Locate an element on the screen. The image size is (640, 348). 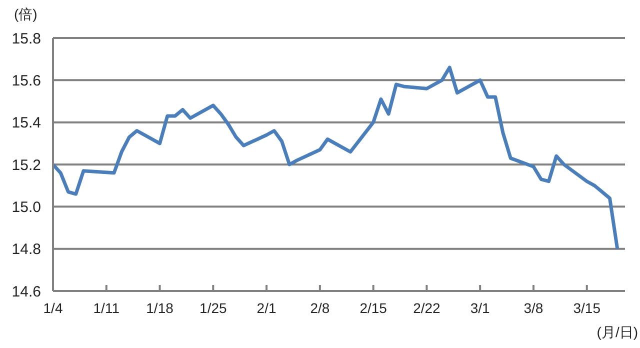
y-tick-label: 15.6 is located at coordinates (26, 81).